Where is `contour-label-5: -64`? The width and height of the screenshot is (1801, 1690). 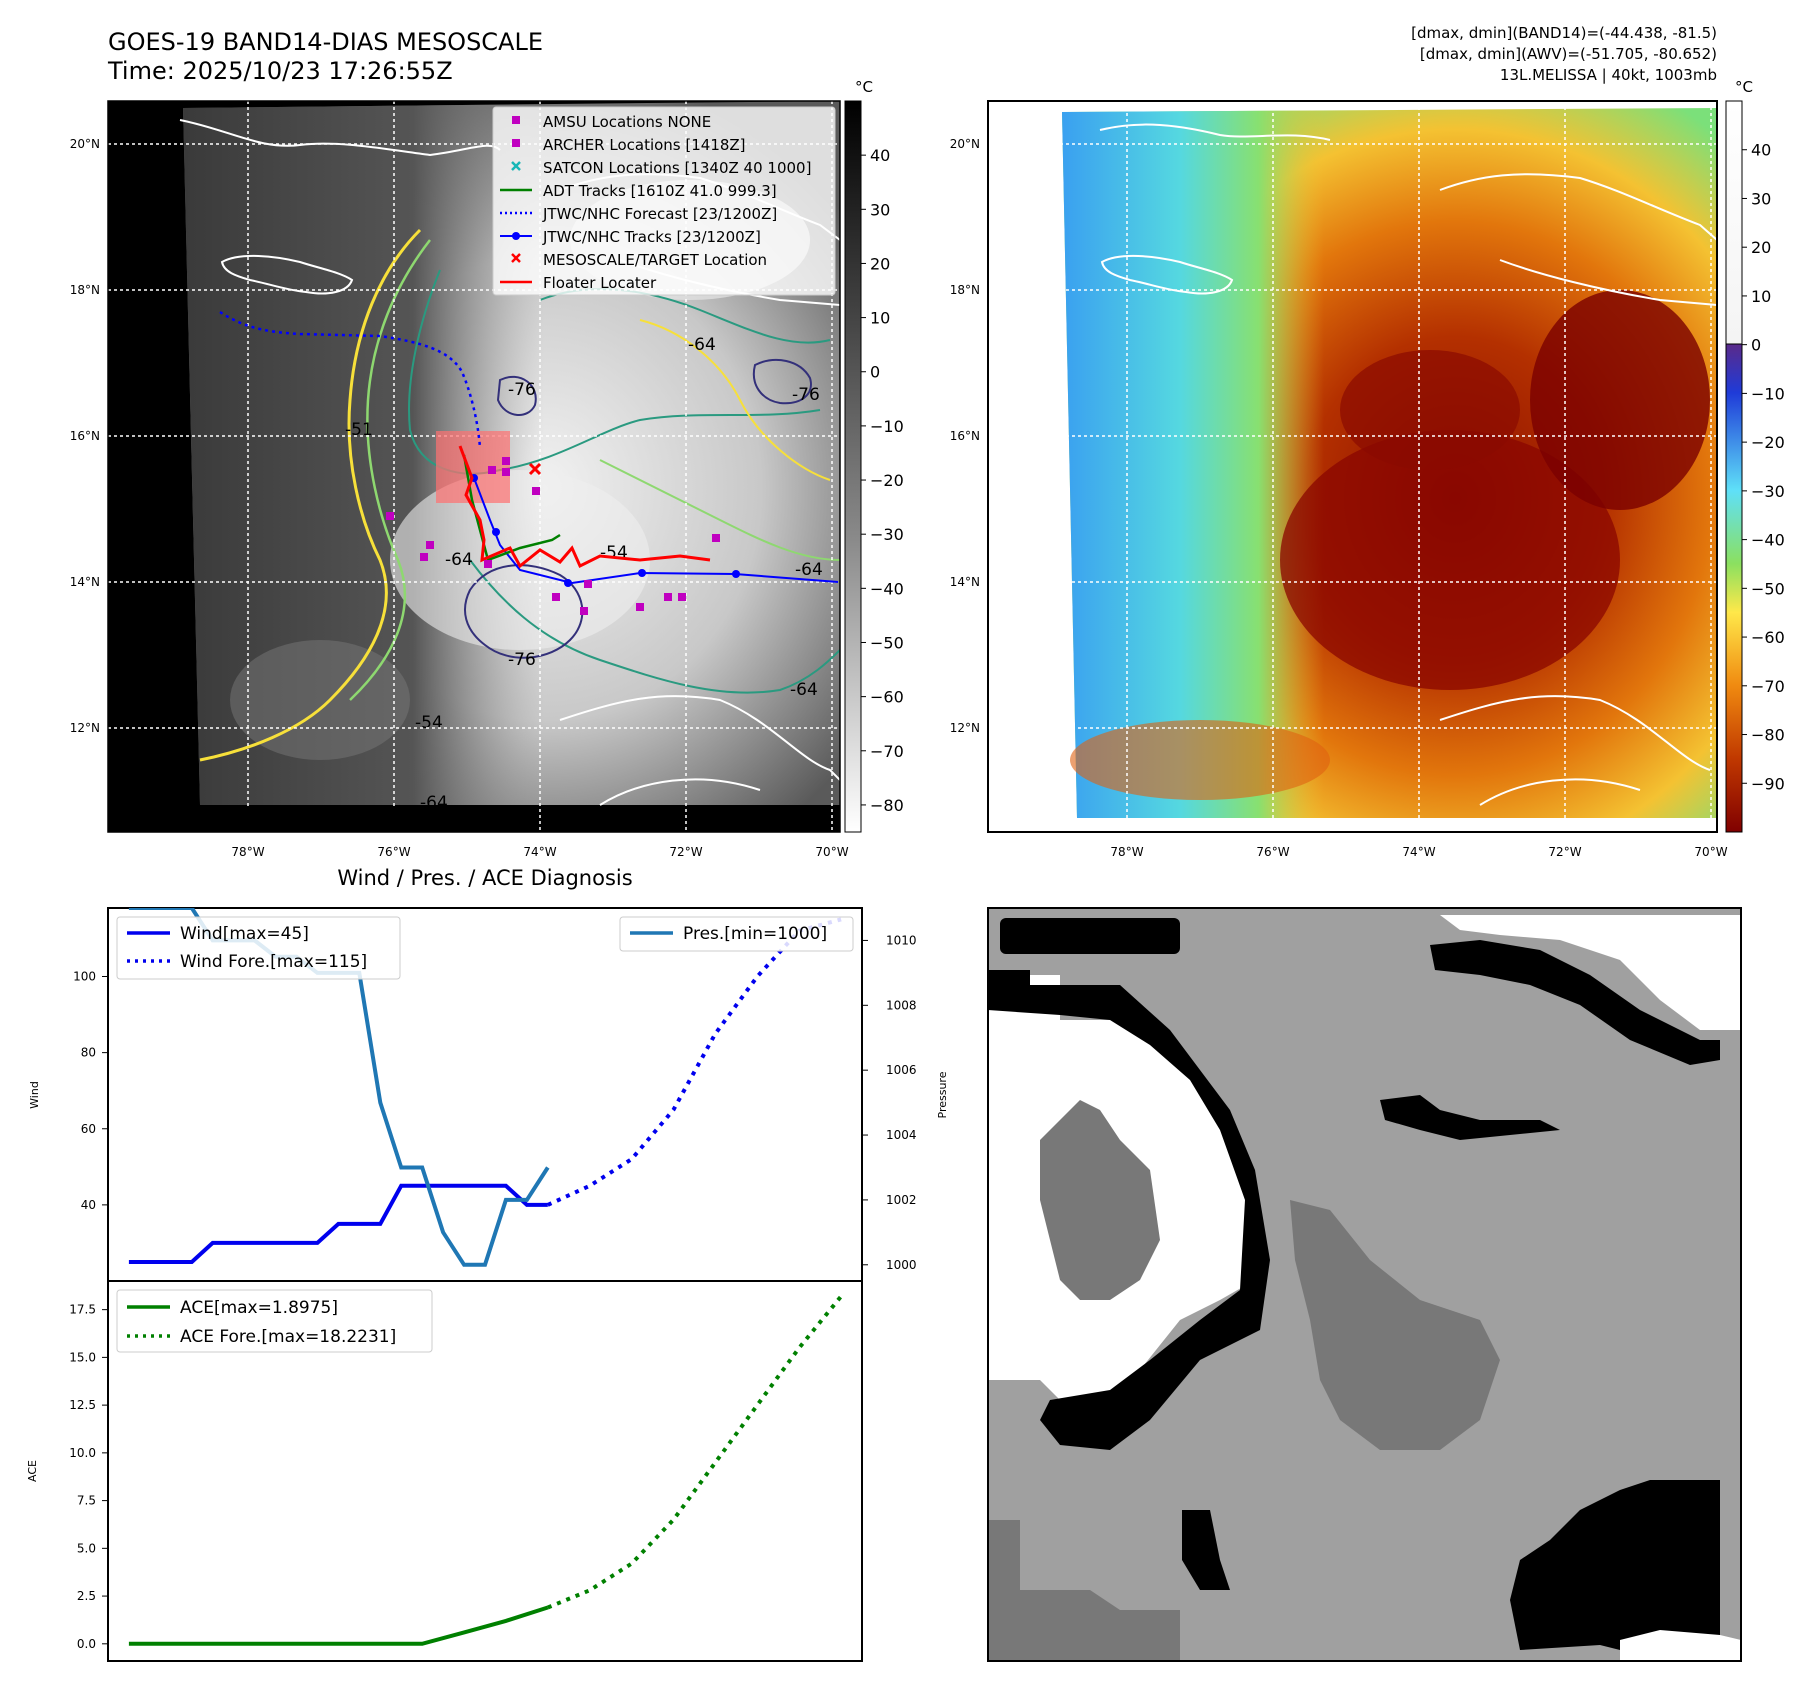
contour-label-5: -64 is located at coordinates (809, 570).